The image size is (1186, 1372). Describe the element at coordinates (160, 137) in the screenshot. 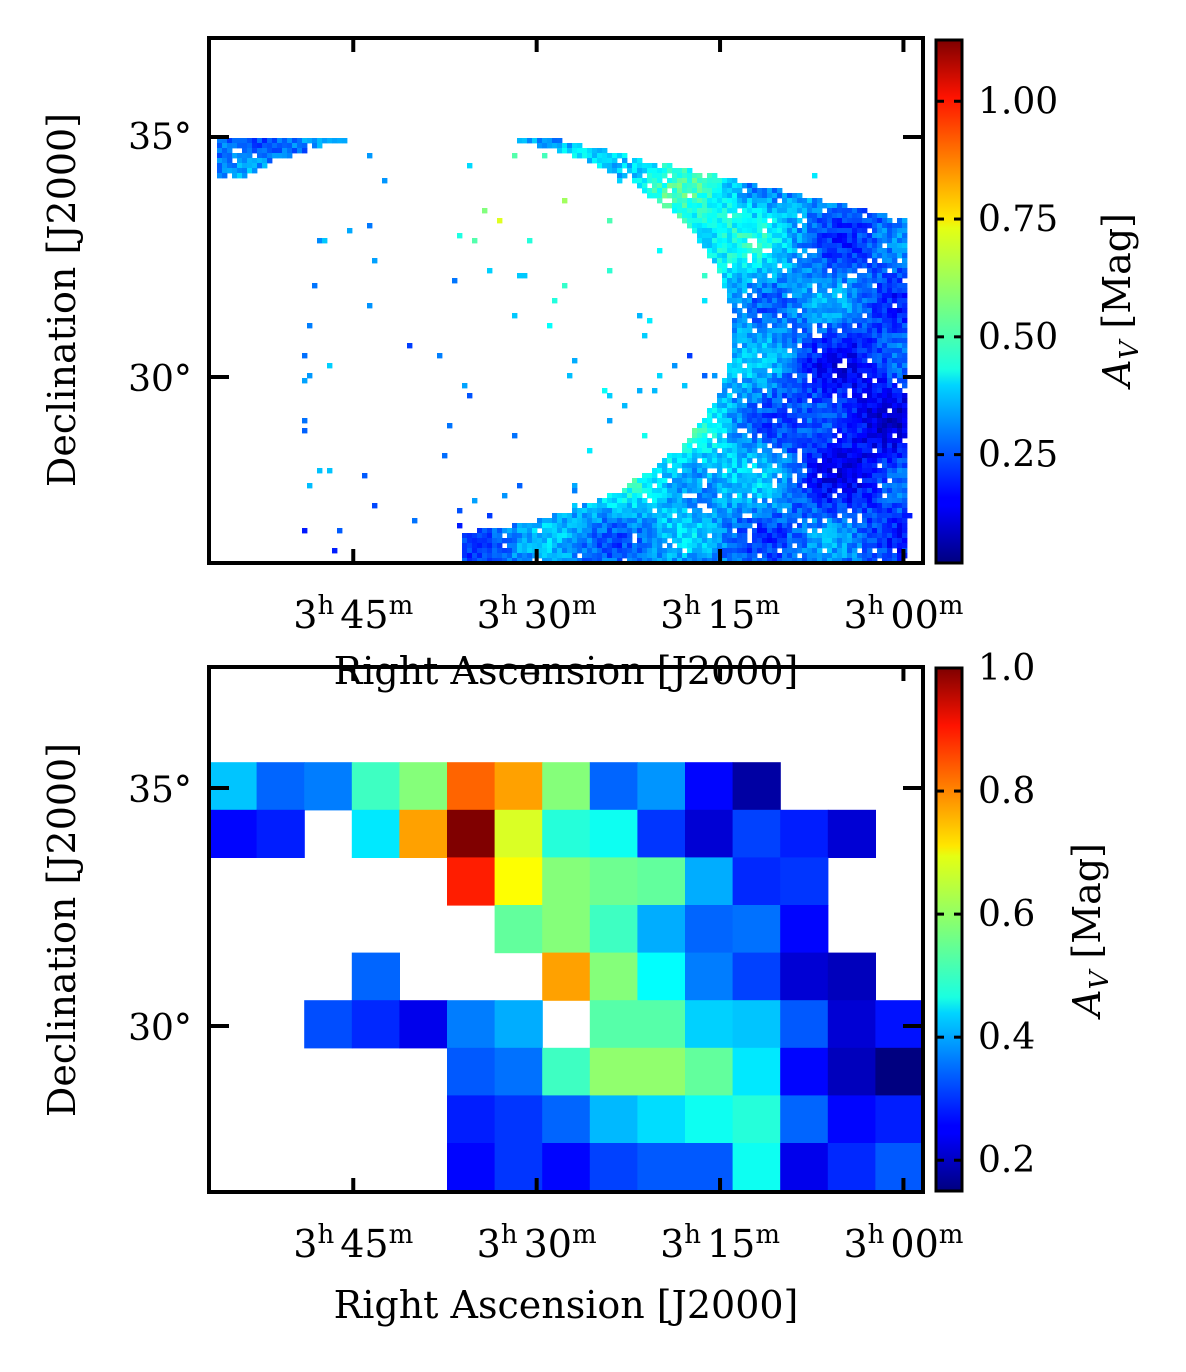

I see `top-y-tick-label-35: 35°` at that location.